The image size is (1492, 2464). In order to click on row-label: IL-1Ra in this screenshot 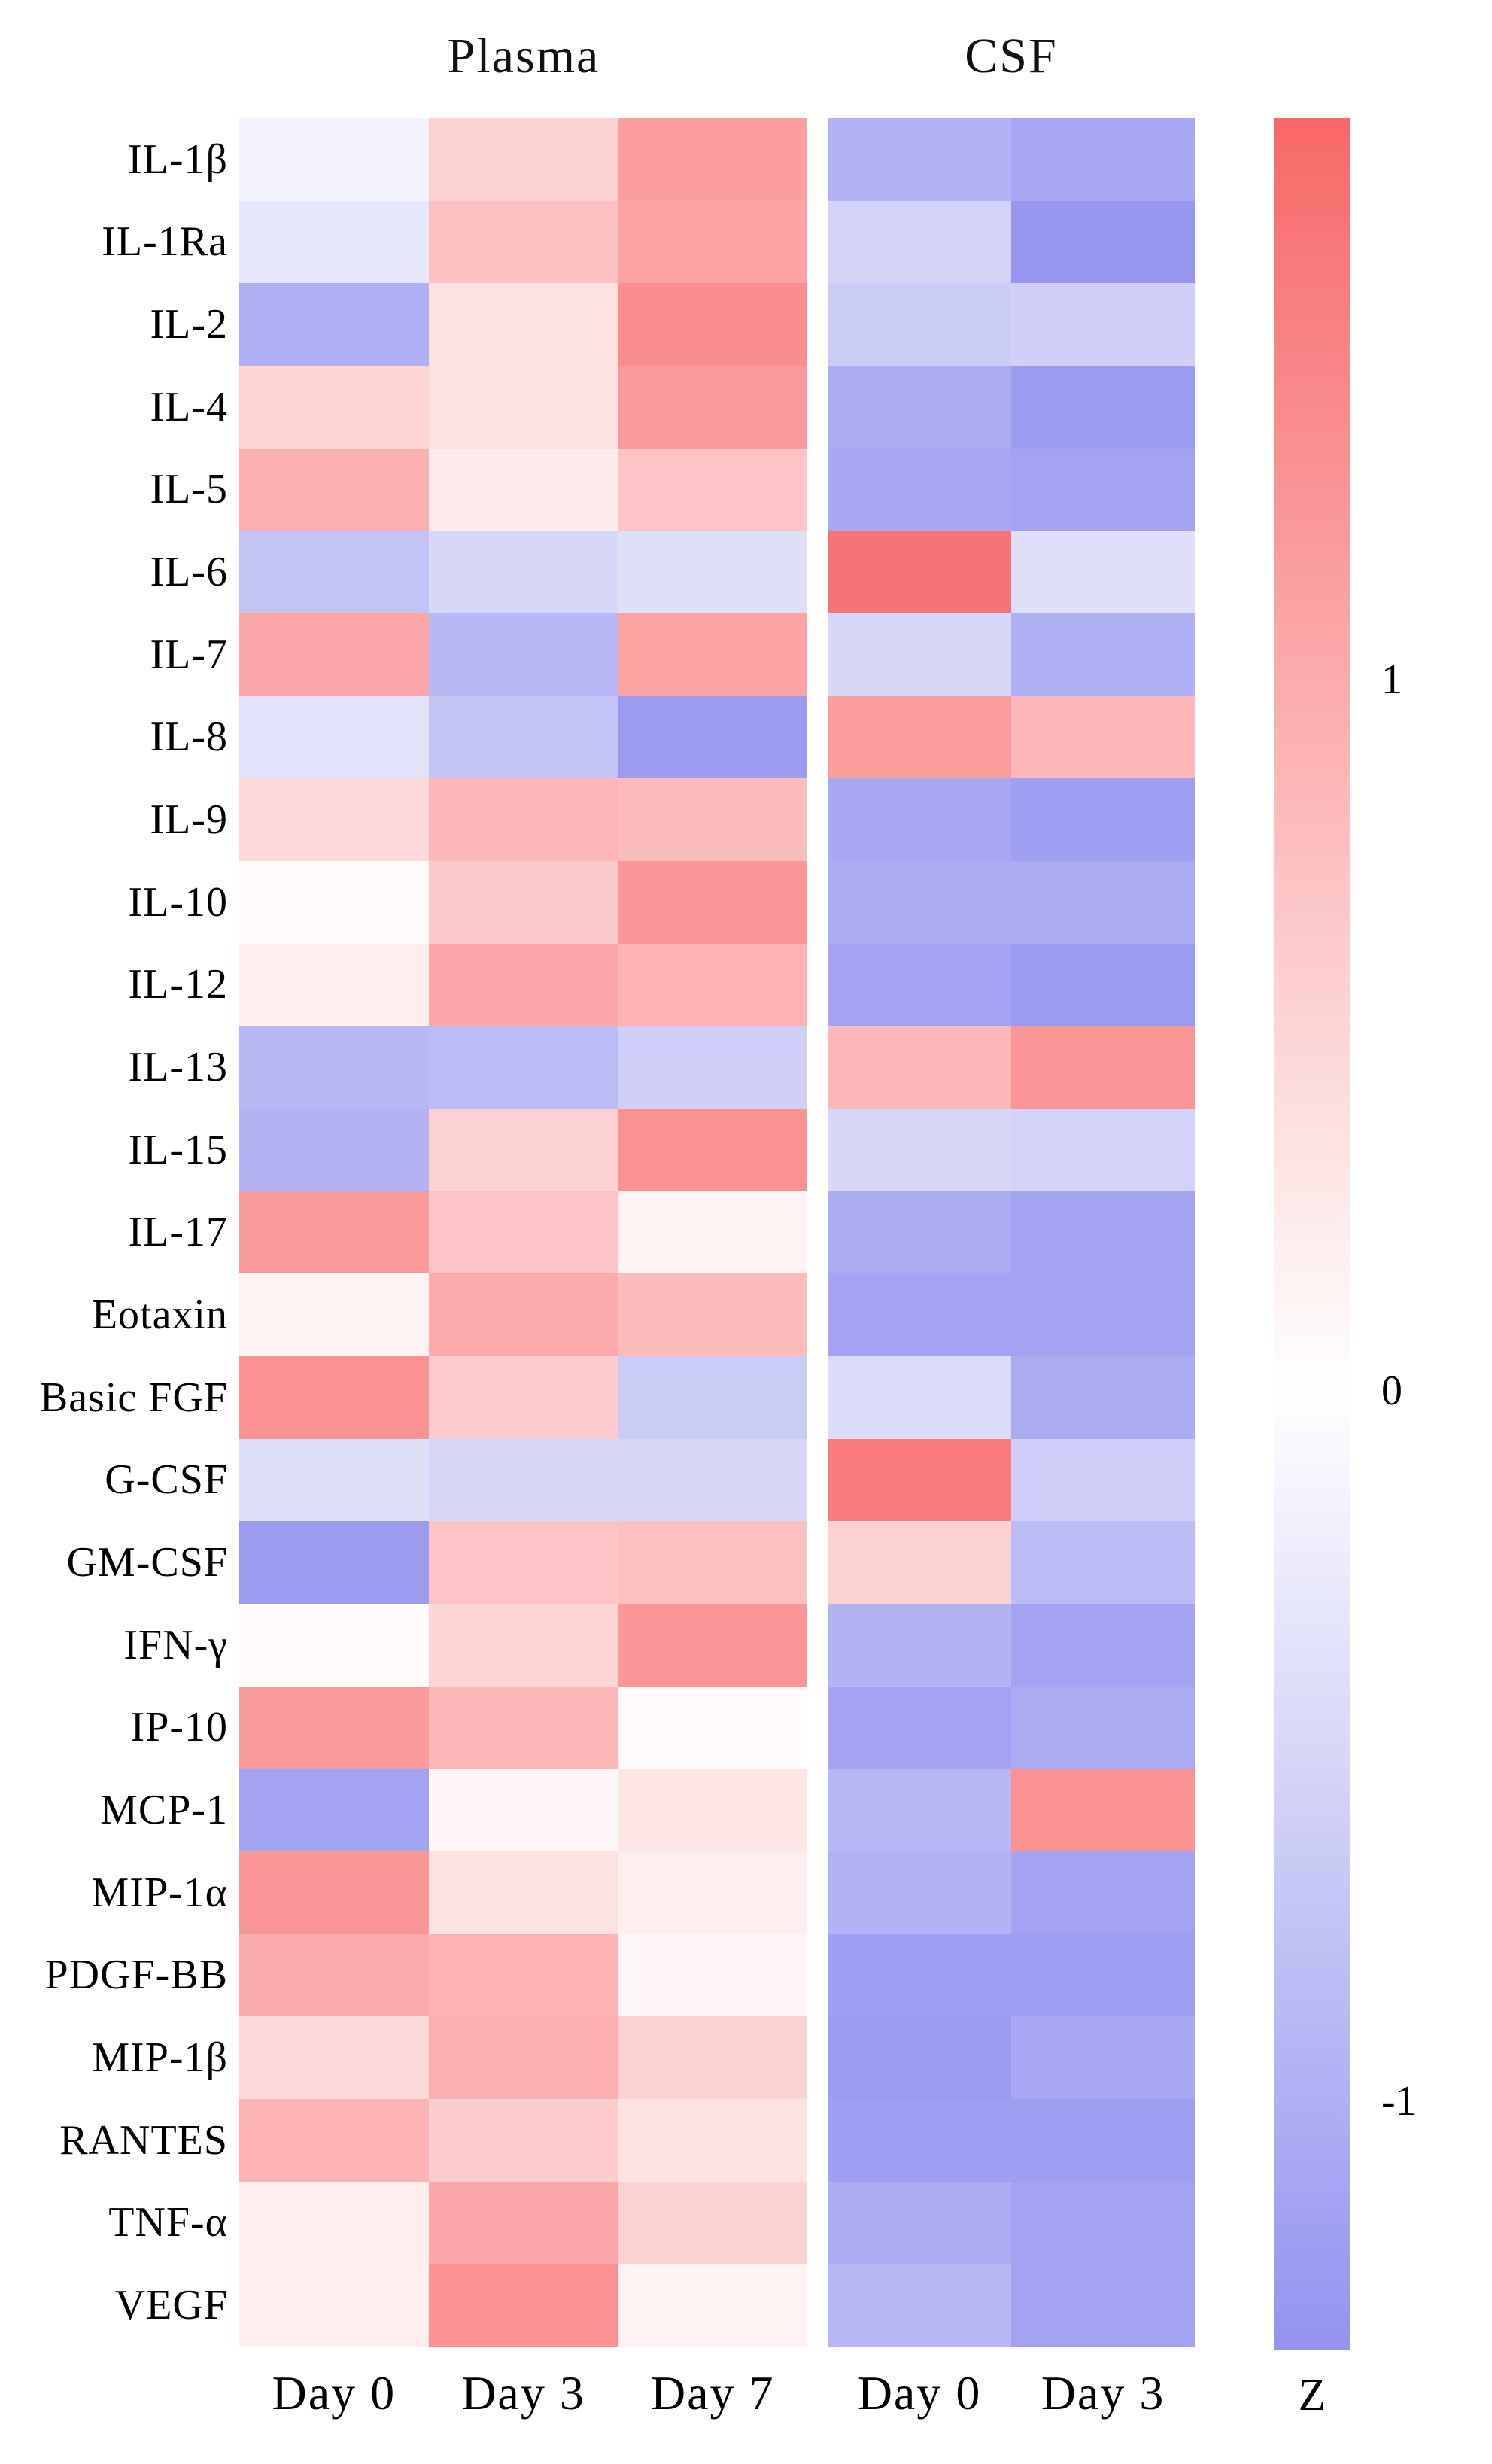, I will do `click(165, 242)`.